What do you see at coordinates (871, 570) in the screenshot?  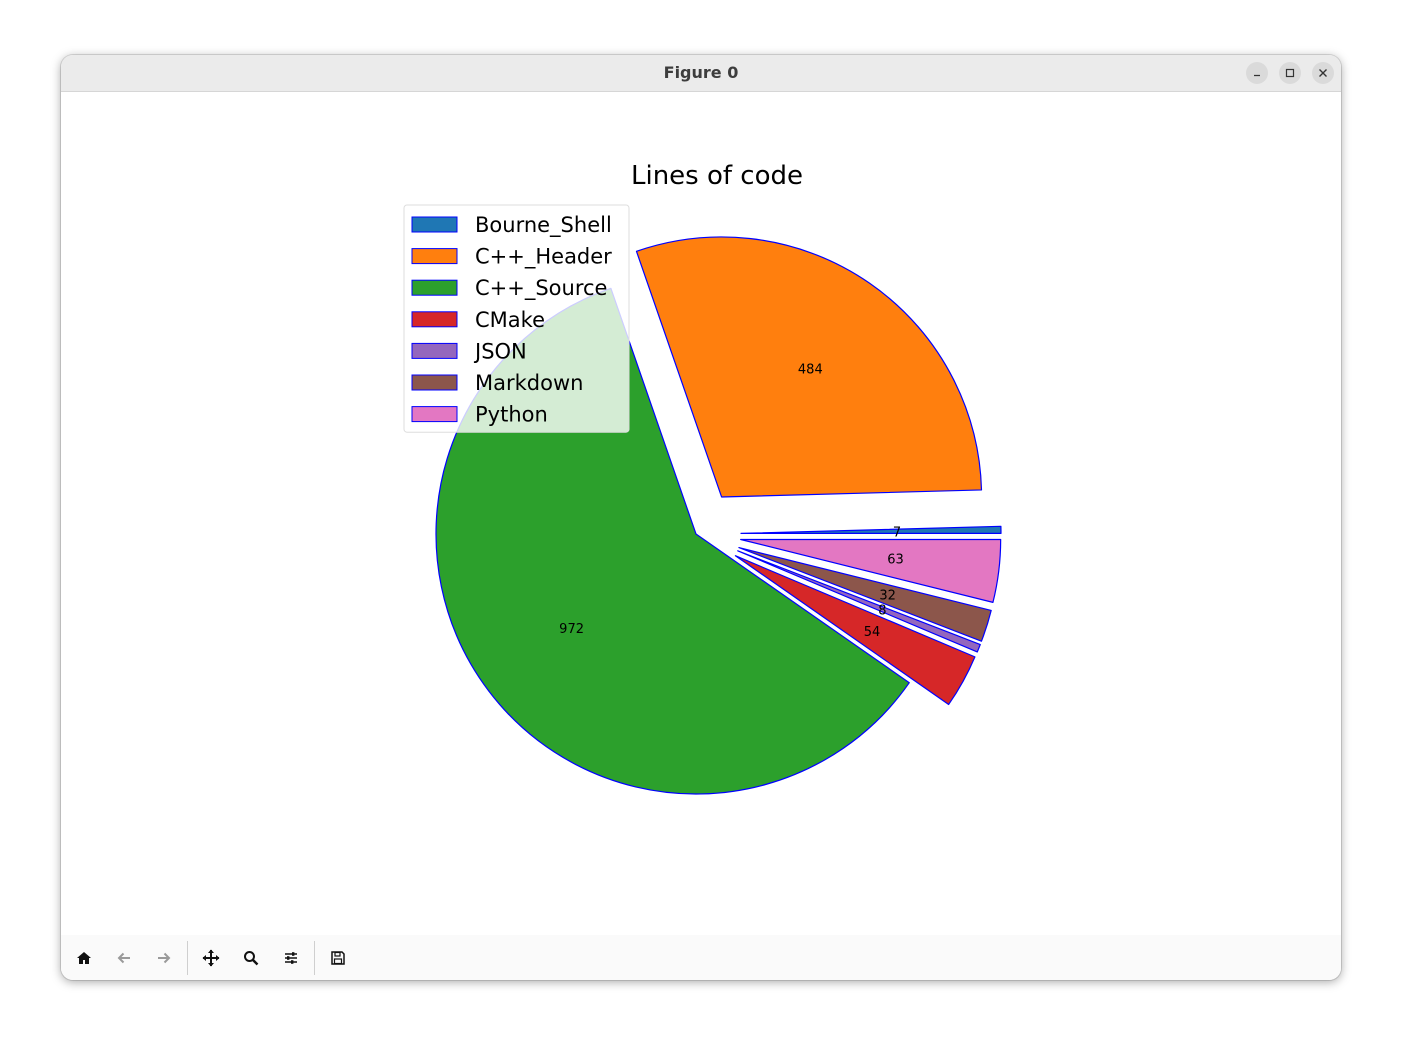 I see `pie-slice-python` at bounding box center [871, 570].